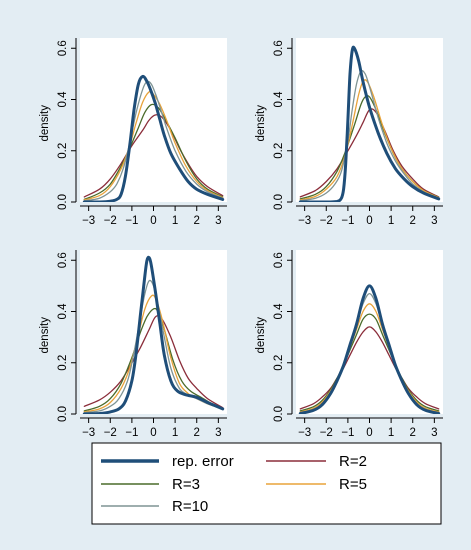 The height and width of the screenshot is (550, 471). Describe the element at coordinates (63, 151) in the screenshot. I see `y-tick-label-tl-1: 0.2` at that location.